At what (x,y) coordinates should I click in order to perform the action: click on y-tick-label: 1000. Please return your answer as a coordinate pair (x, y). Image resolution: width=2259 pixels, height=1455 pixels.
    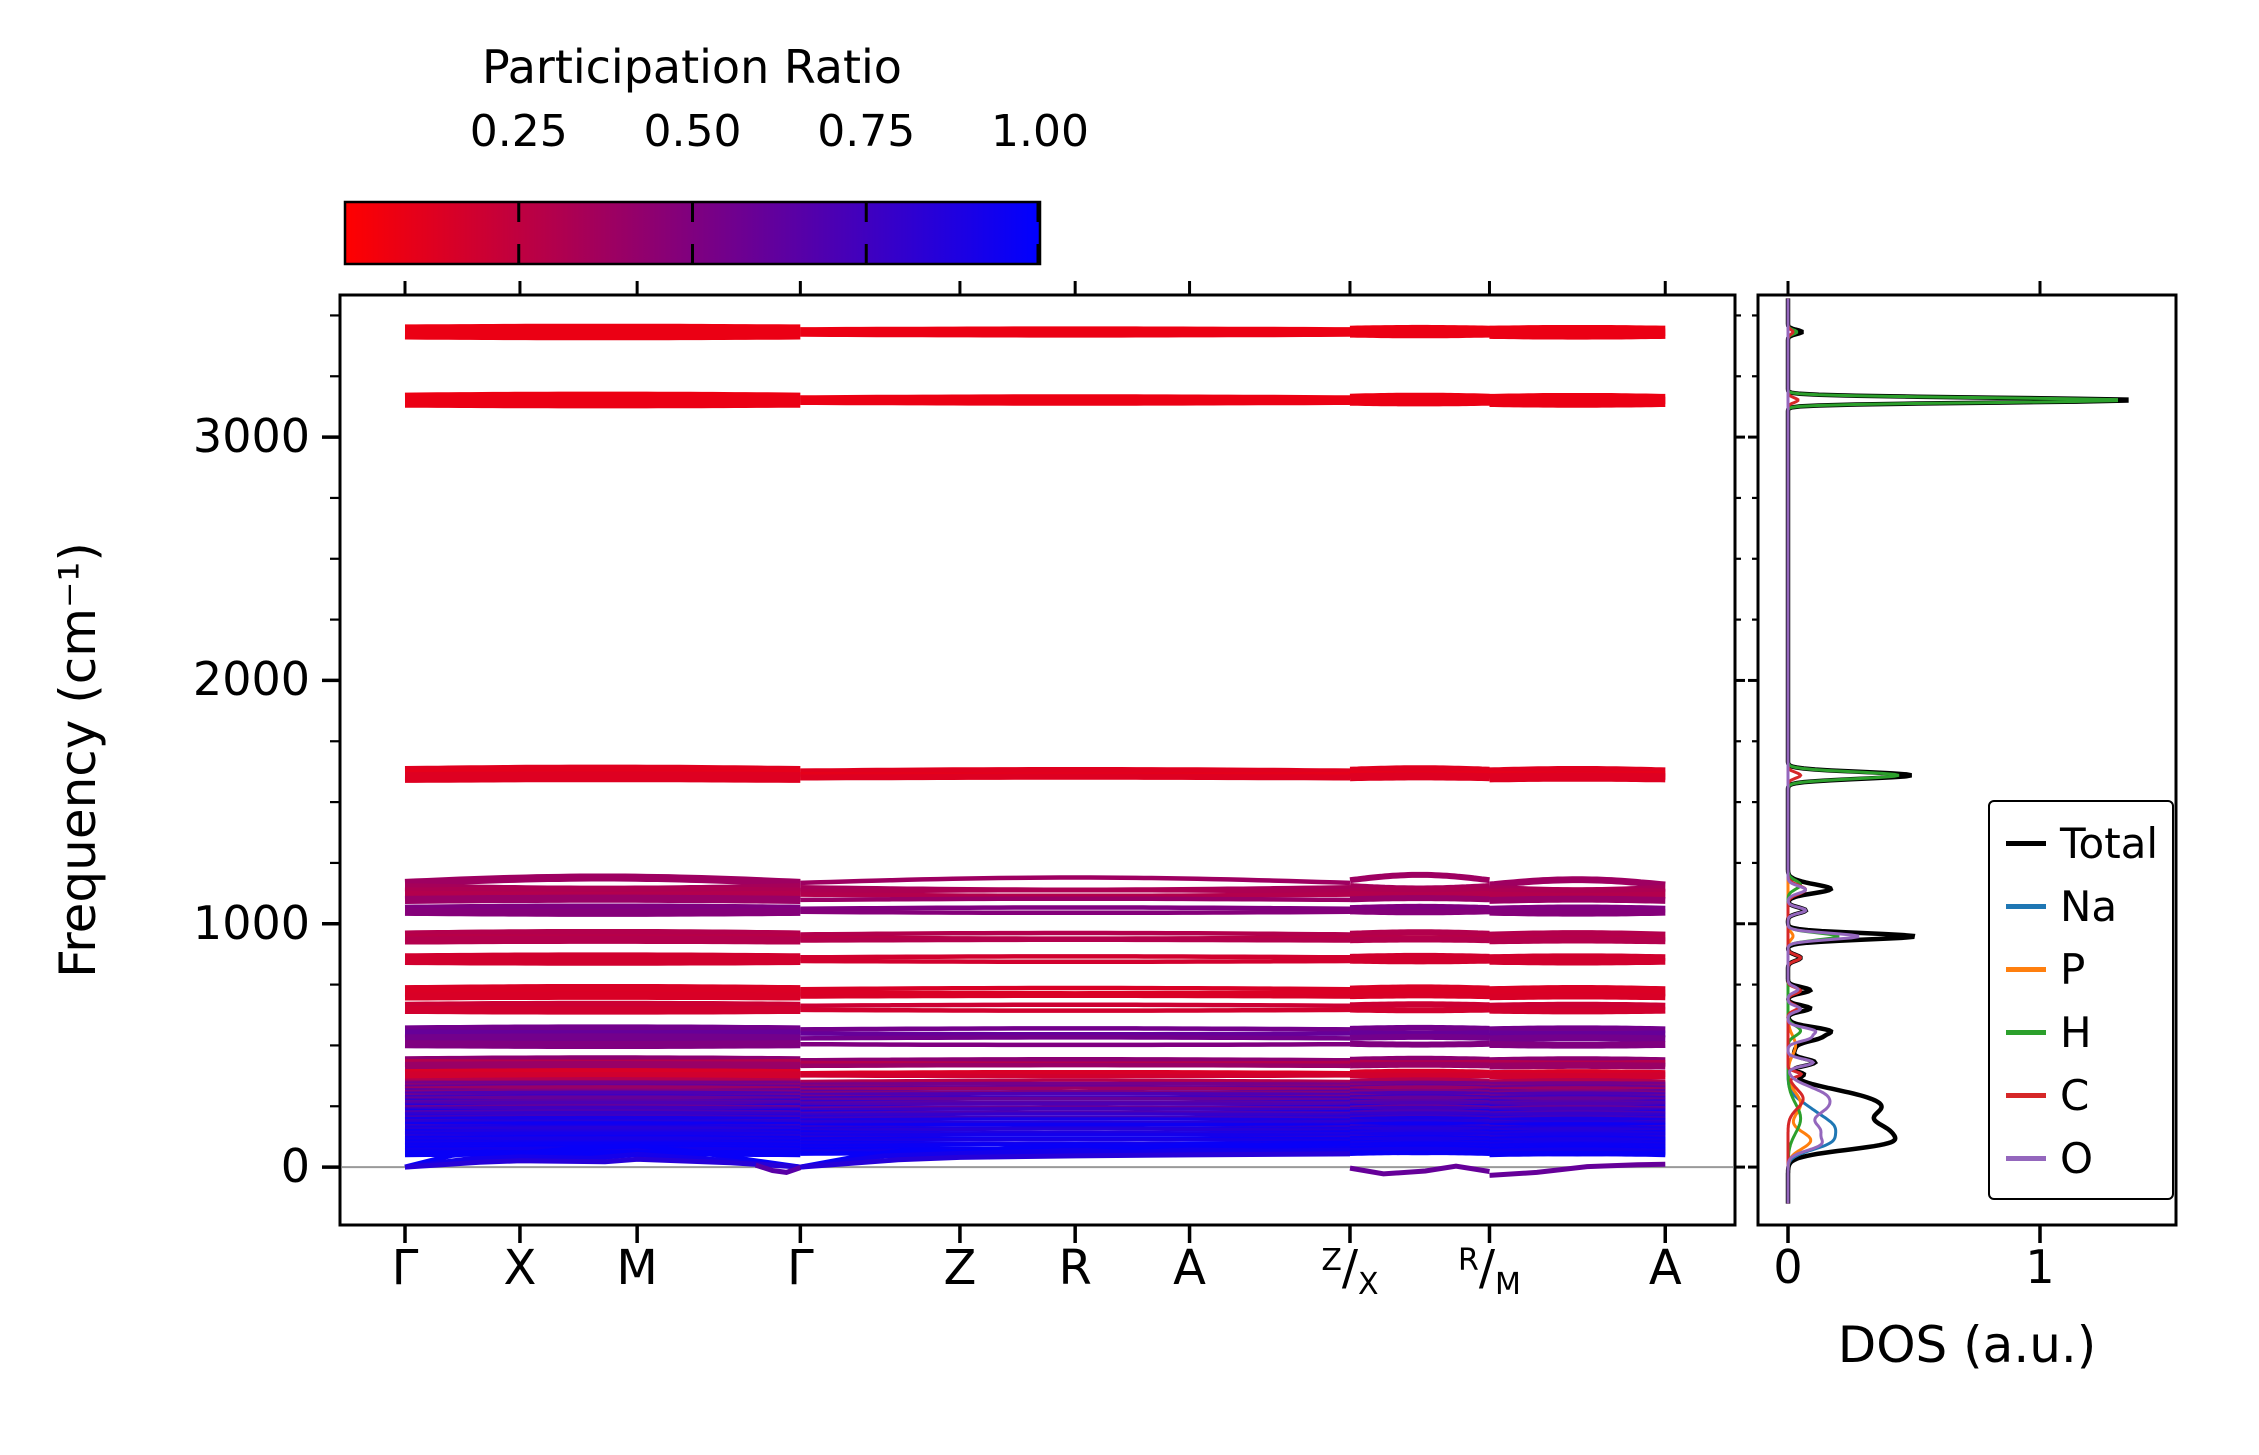
    Looking at the image, I should click on (251, 922).